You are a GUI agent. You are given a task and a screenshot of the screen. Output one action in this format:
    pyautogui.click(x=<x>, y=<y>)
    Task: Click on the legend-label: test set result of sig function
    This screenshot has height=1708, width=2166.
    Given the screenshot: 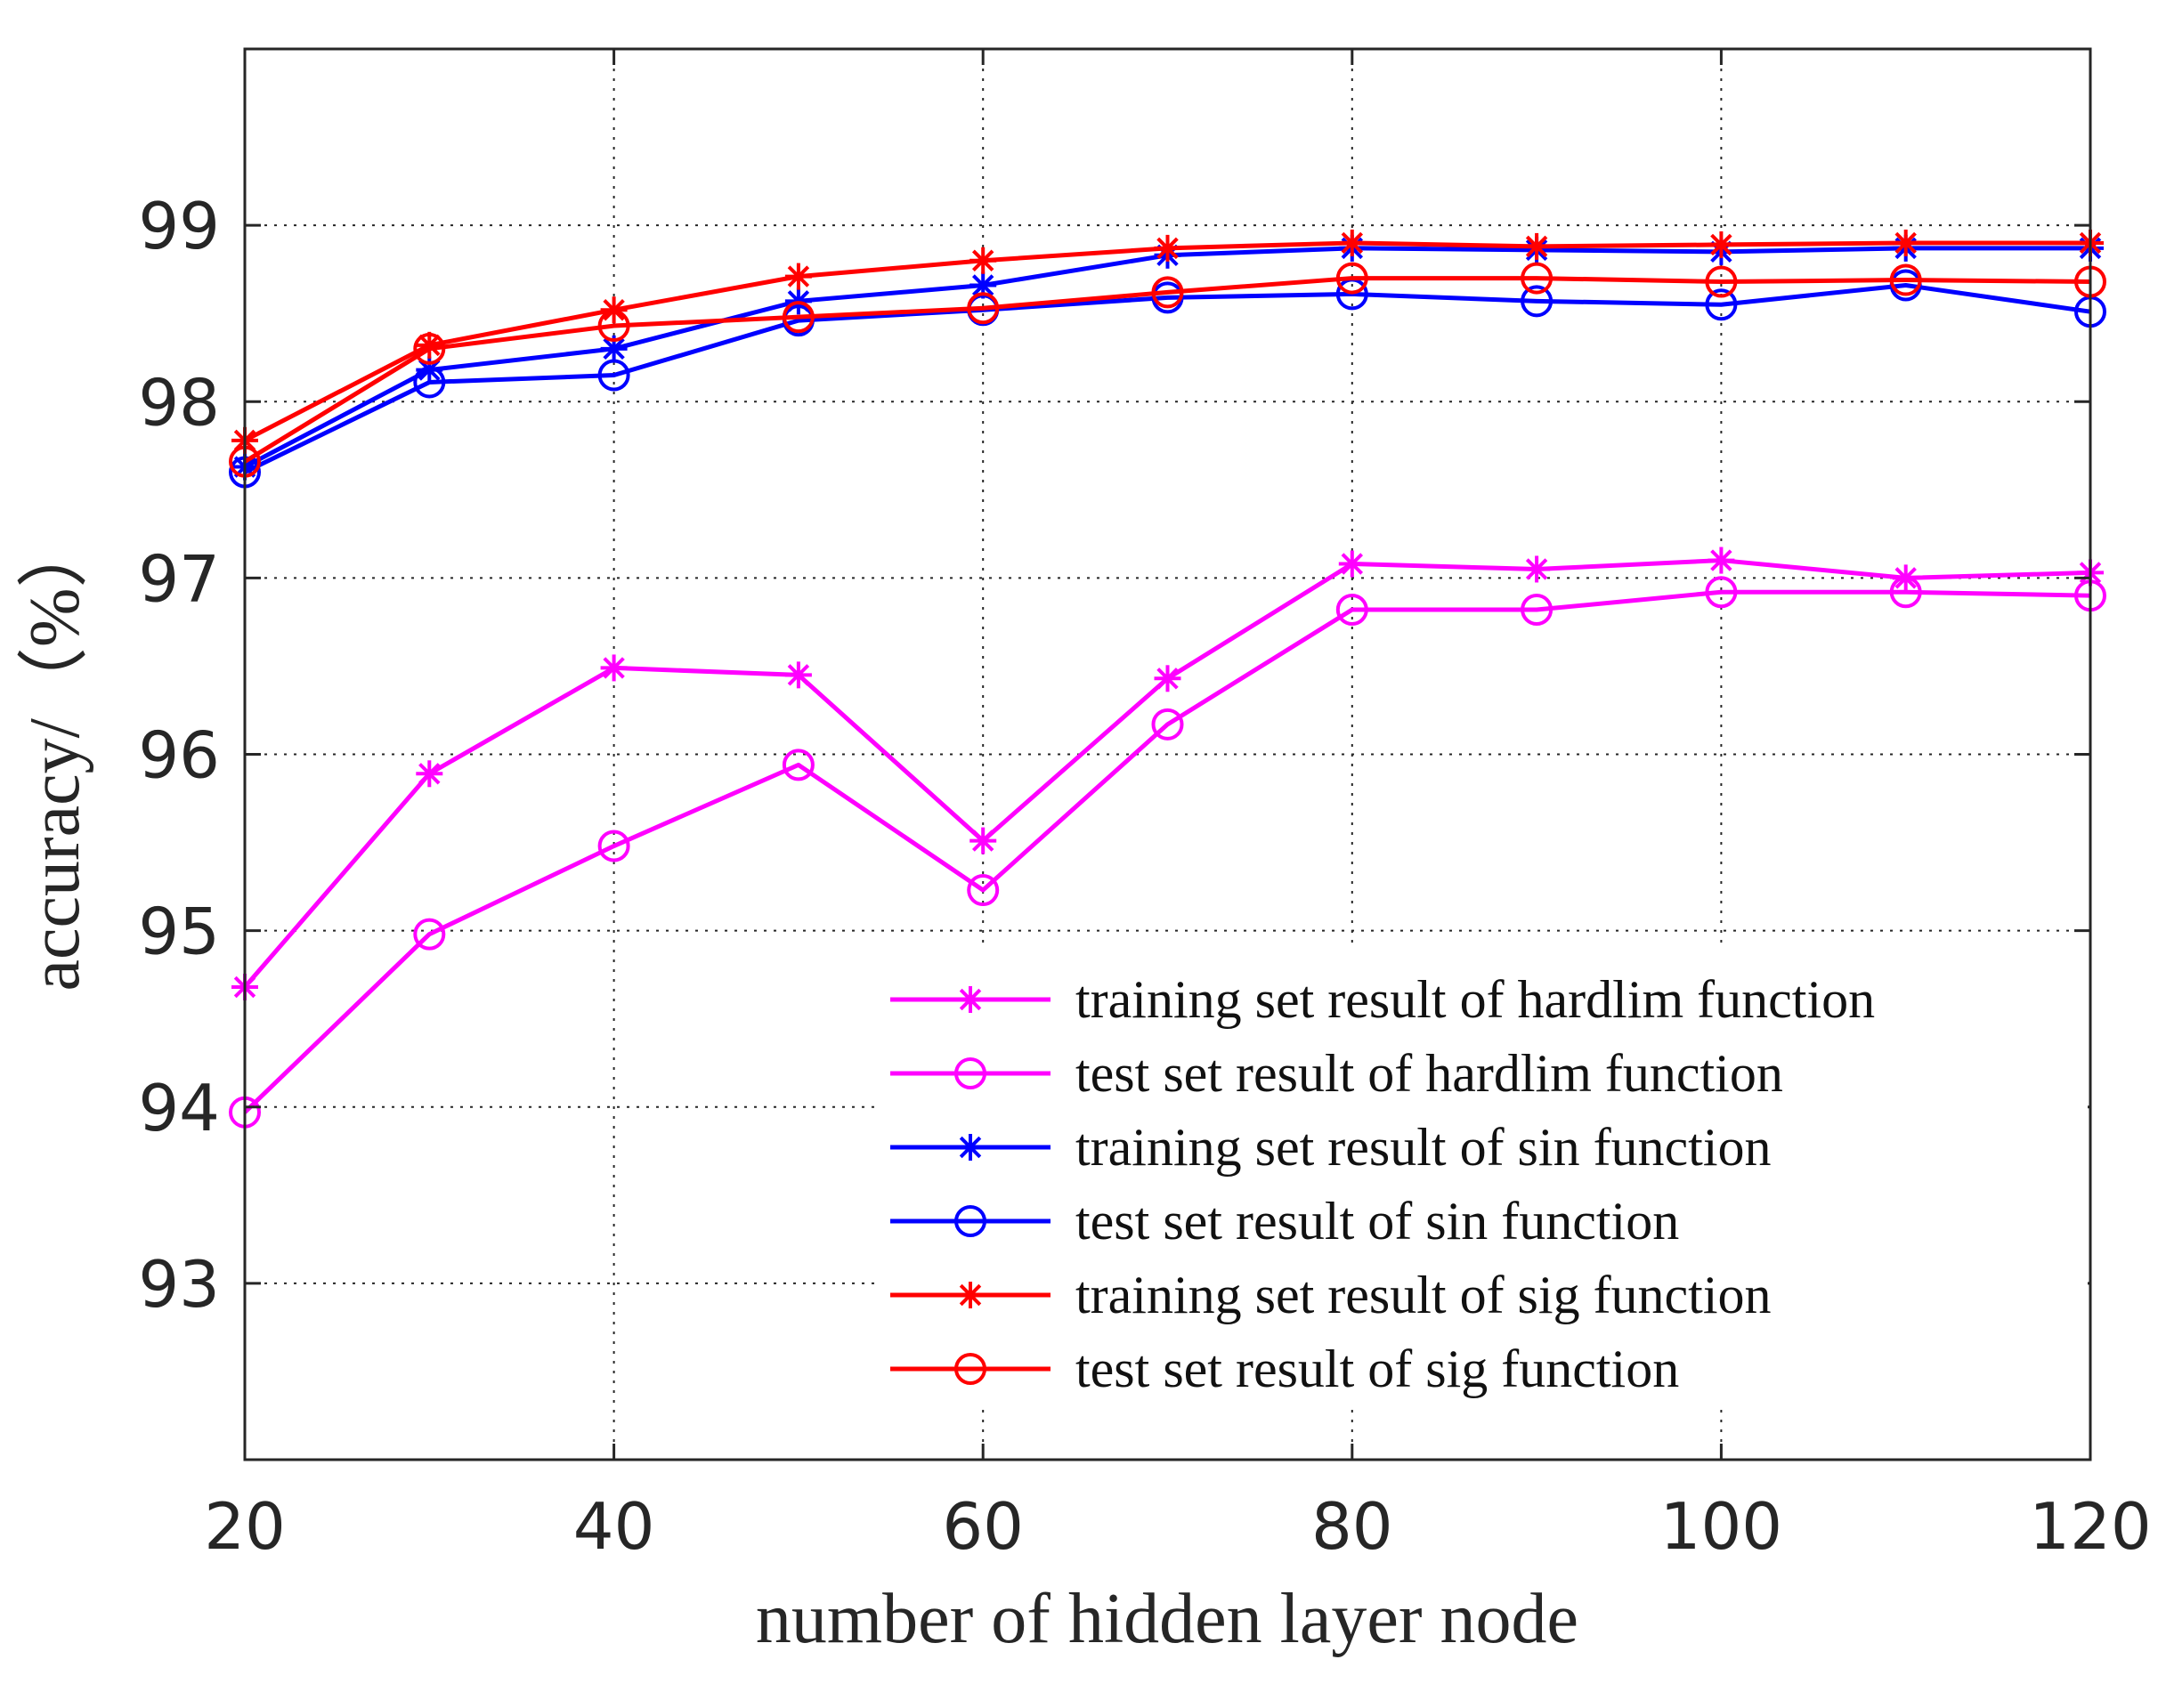 What is the action you would take?
    pyautogui.click(x=1377, y=1369)
    